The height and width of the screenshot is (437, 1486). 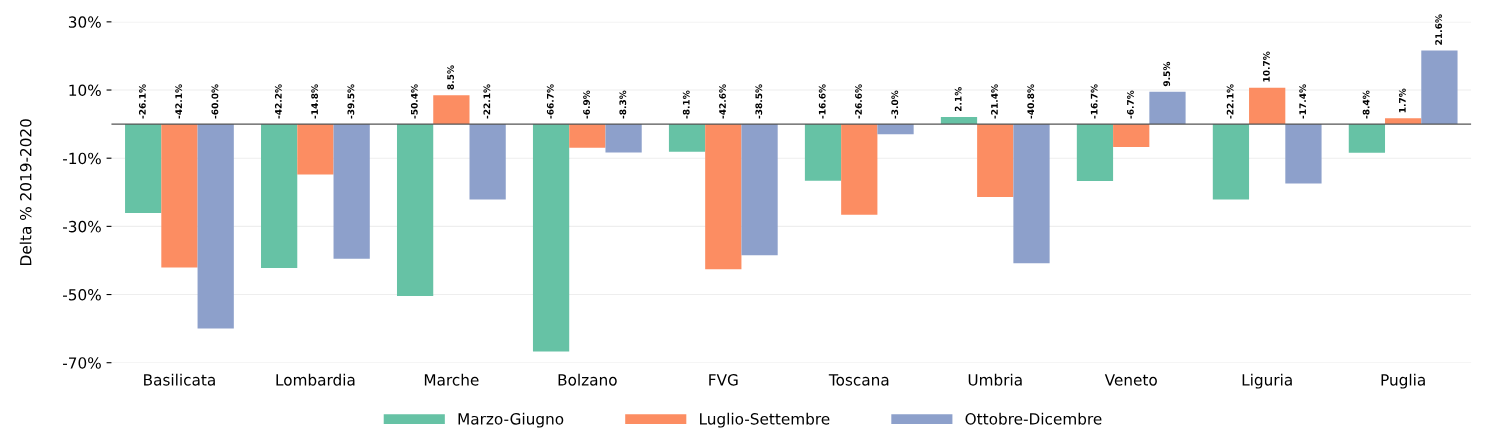 I want to click on x-tick-label: Veneto, so click(x=1130, y=380).